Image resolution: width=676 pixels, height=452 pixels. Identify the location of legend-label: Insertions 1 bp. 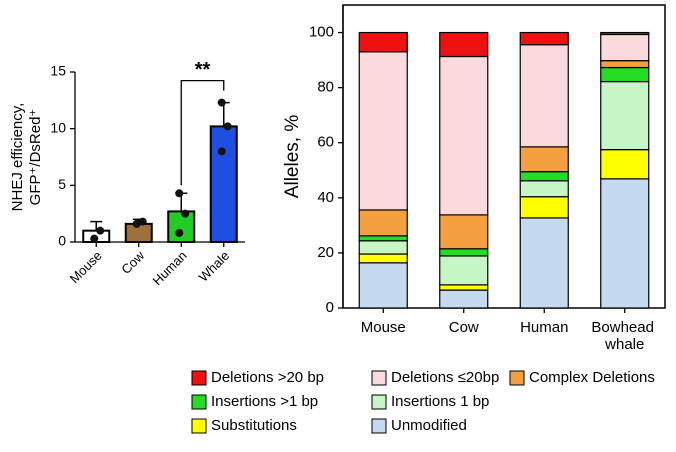
(440, 401).